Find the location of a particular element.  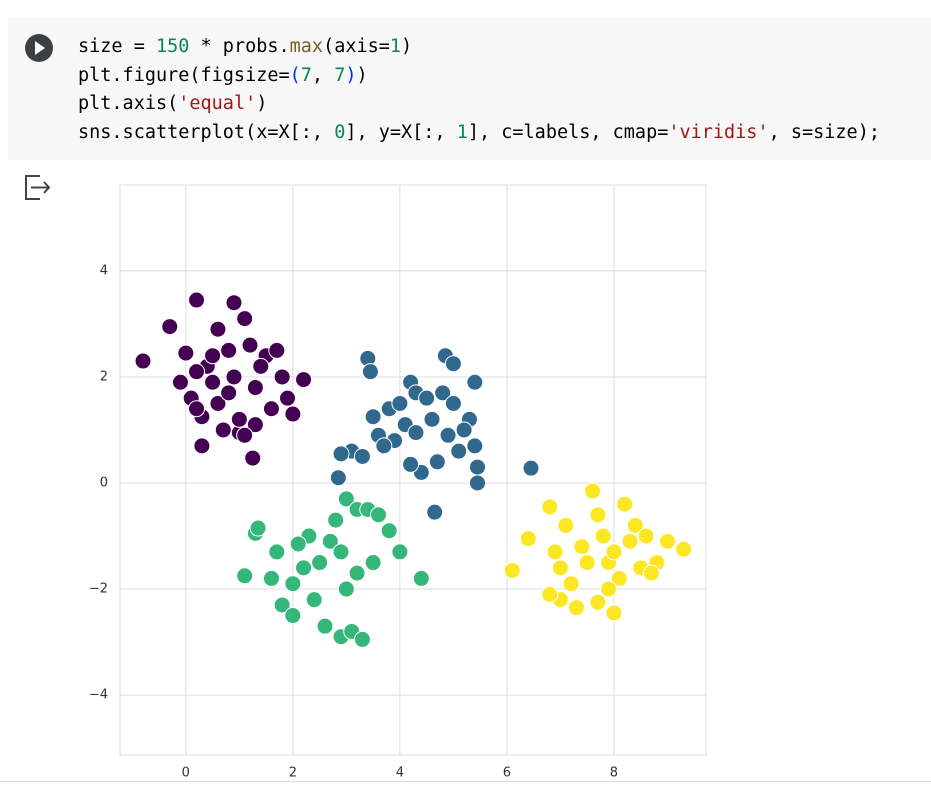

code-token: sns.scatterplot(x=X[:, is located at coordinates (206, 133).